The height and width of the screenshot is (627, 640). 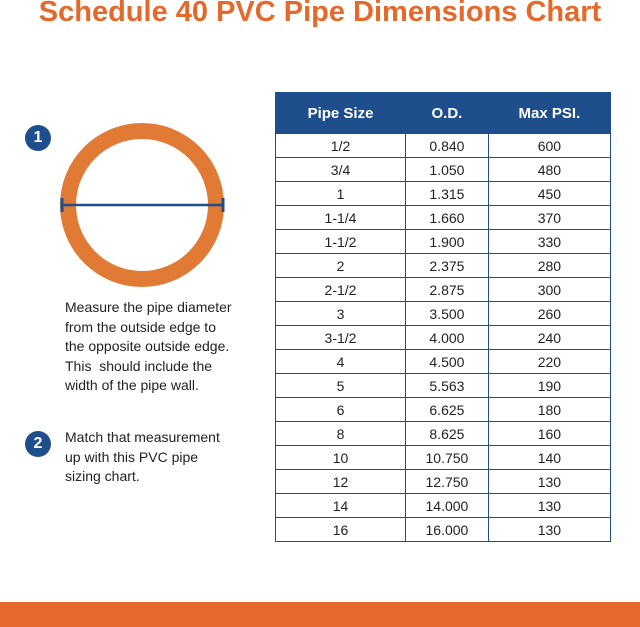 I want to click on table-row: 1-1/2 1.900 330, so click(x=443, y=241).